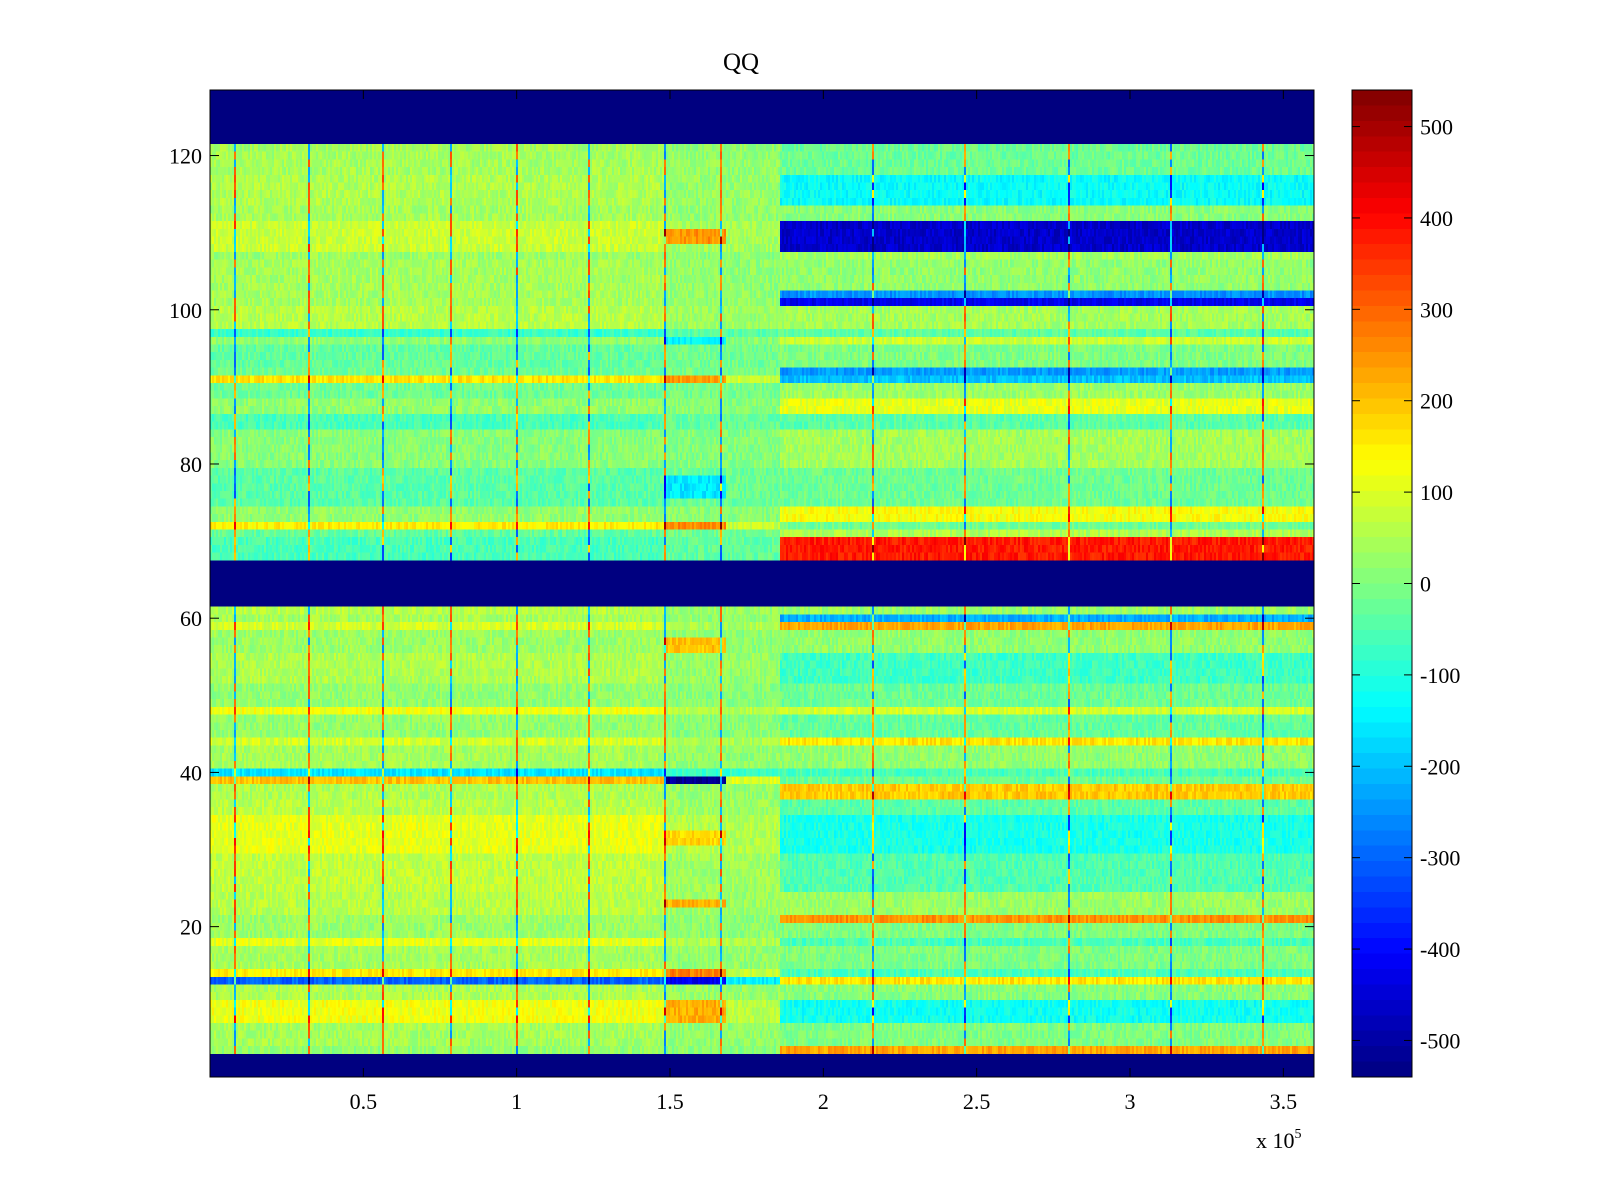 The width and height of the screenshot is (1600, 1200). I want to click on x-tick-label: 3, so click(1130, 1101).